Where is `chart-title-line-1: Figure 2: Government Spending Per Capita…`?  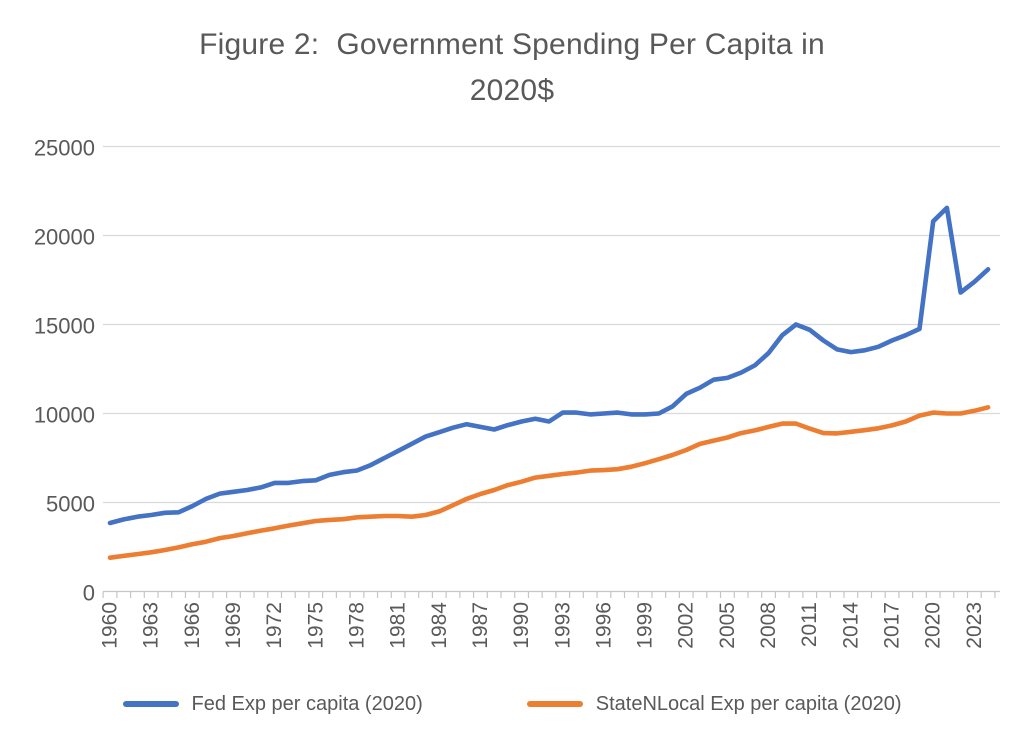
chart-title-line-1: Figure 2: Government Spending Per Capita… is located at coordinates (512, 44).